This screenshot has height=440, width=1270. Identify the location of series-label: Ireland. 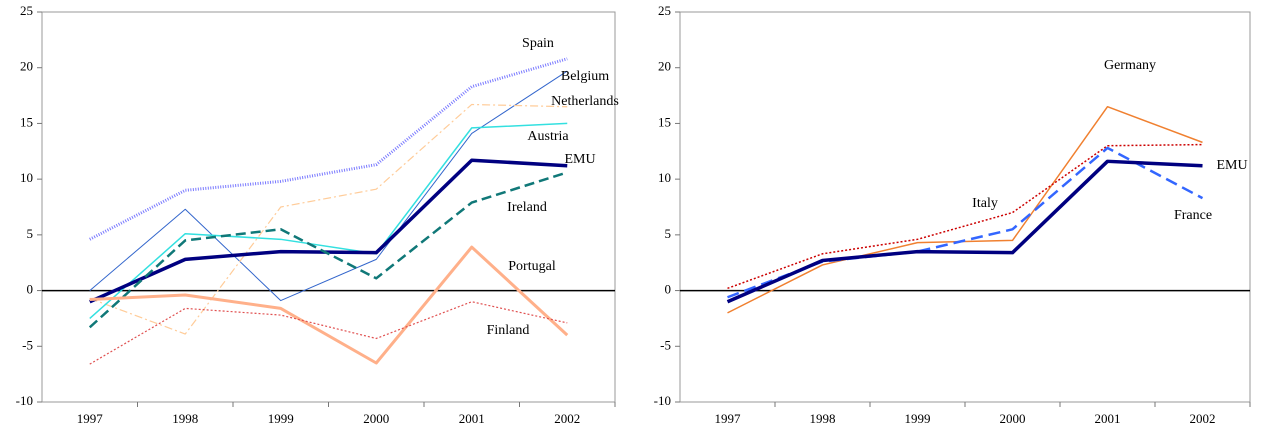
(527, 207).